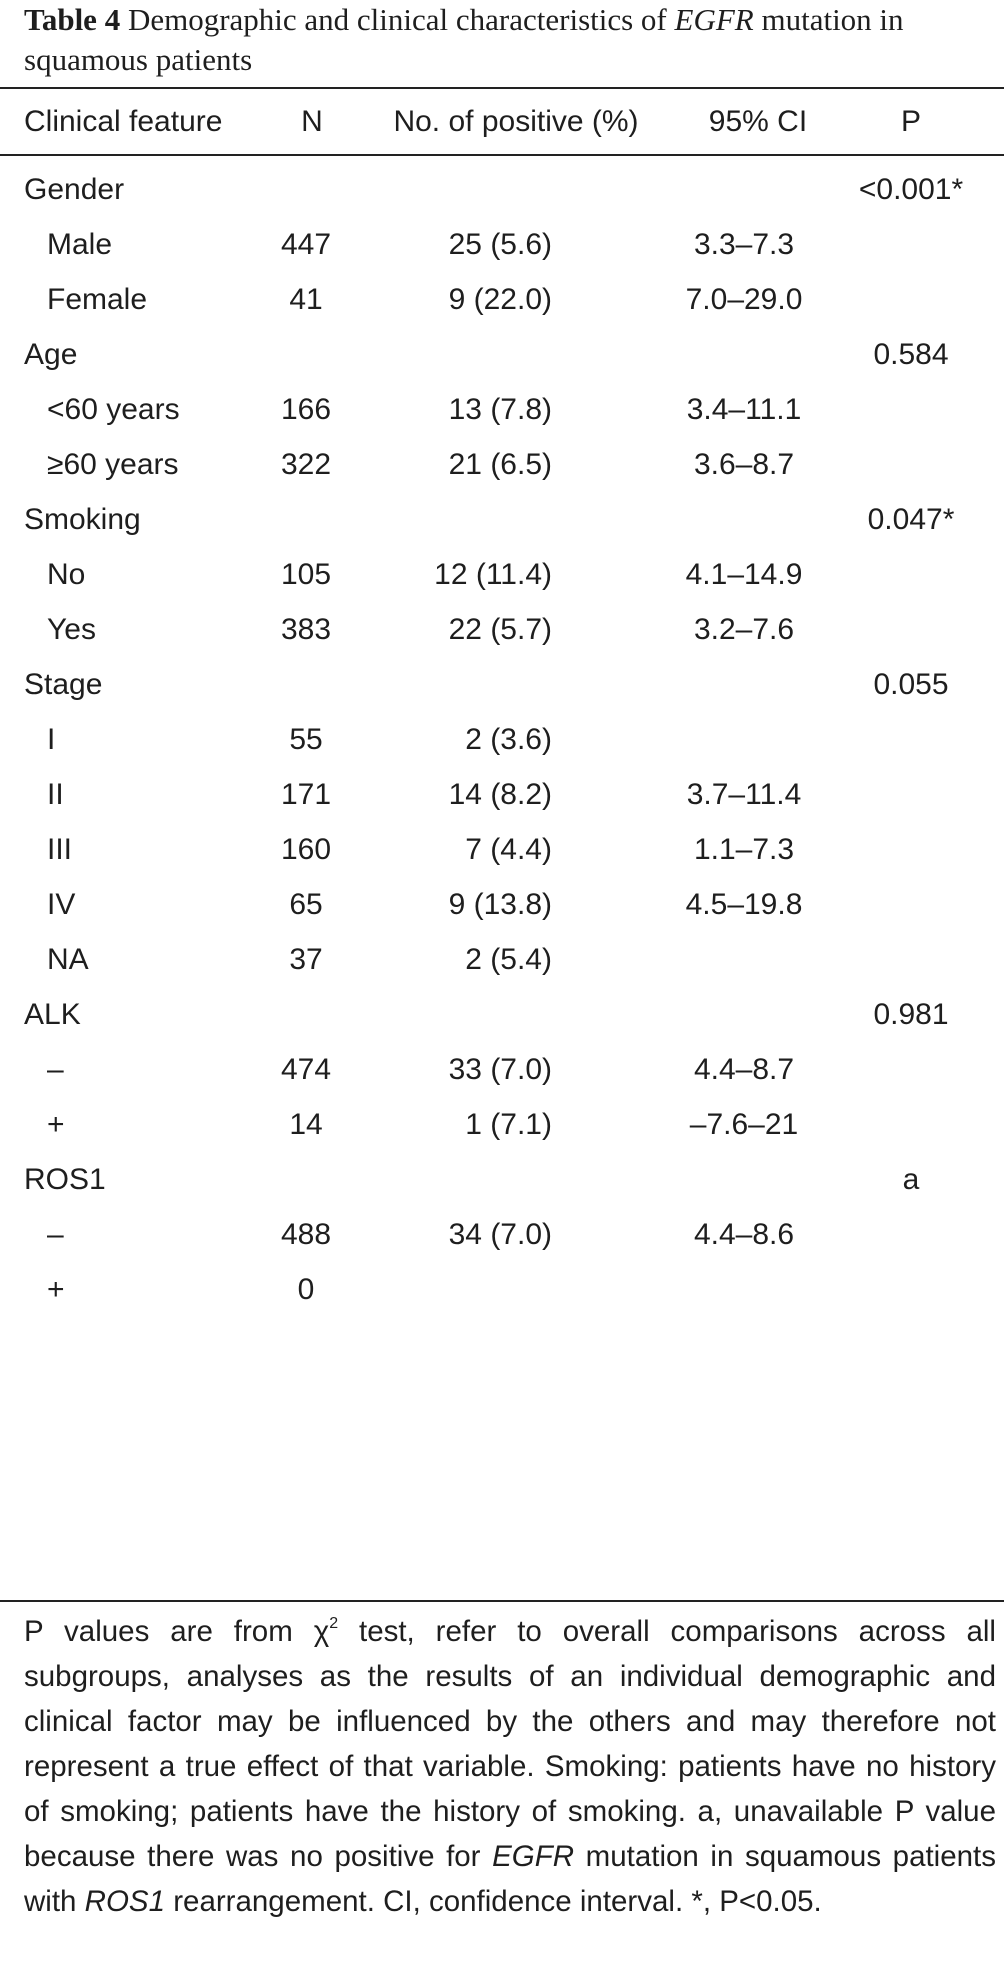 The width and height of the screenshot is (1004, 1970). Describe the element at coordinates (500, 629) in the screenshot. I see `cell-positive: 22 (5.7)` at that location.